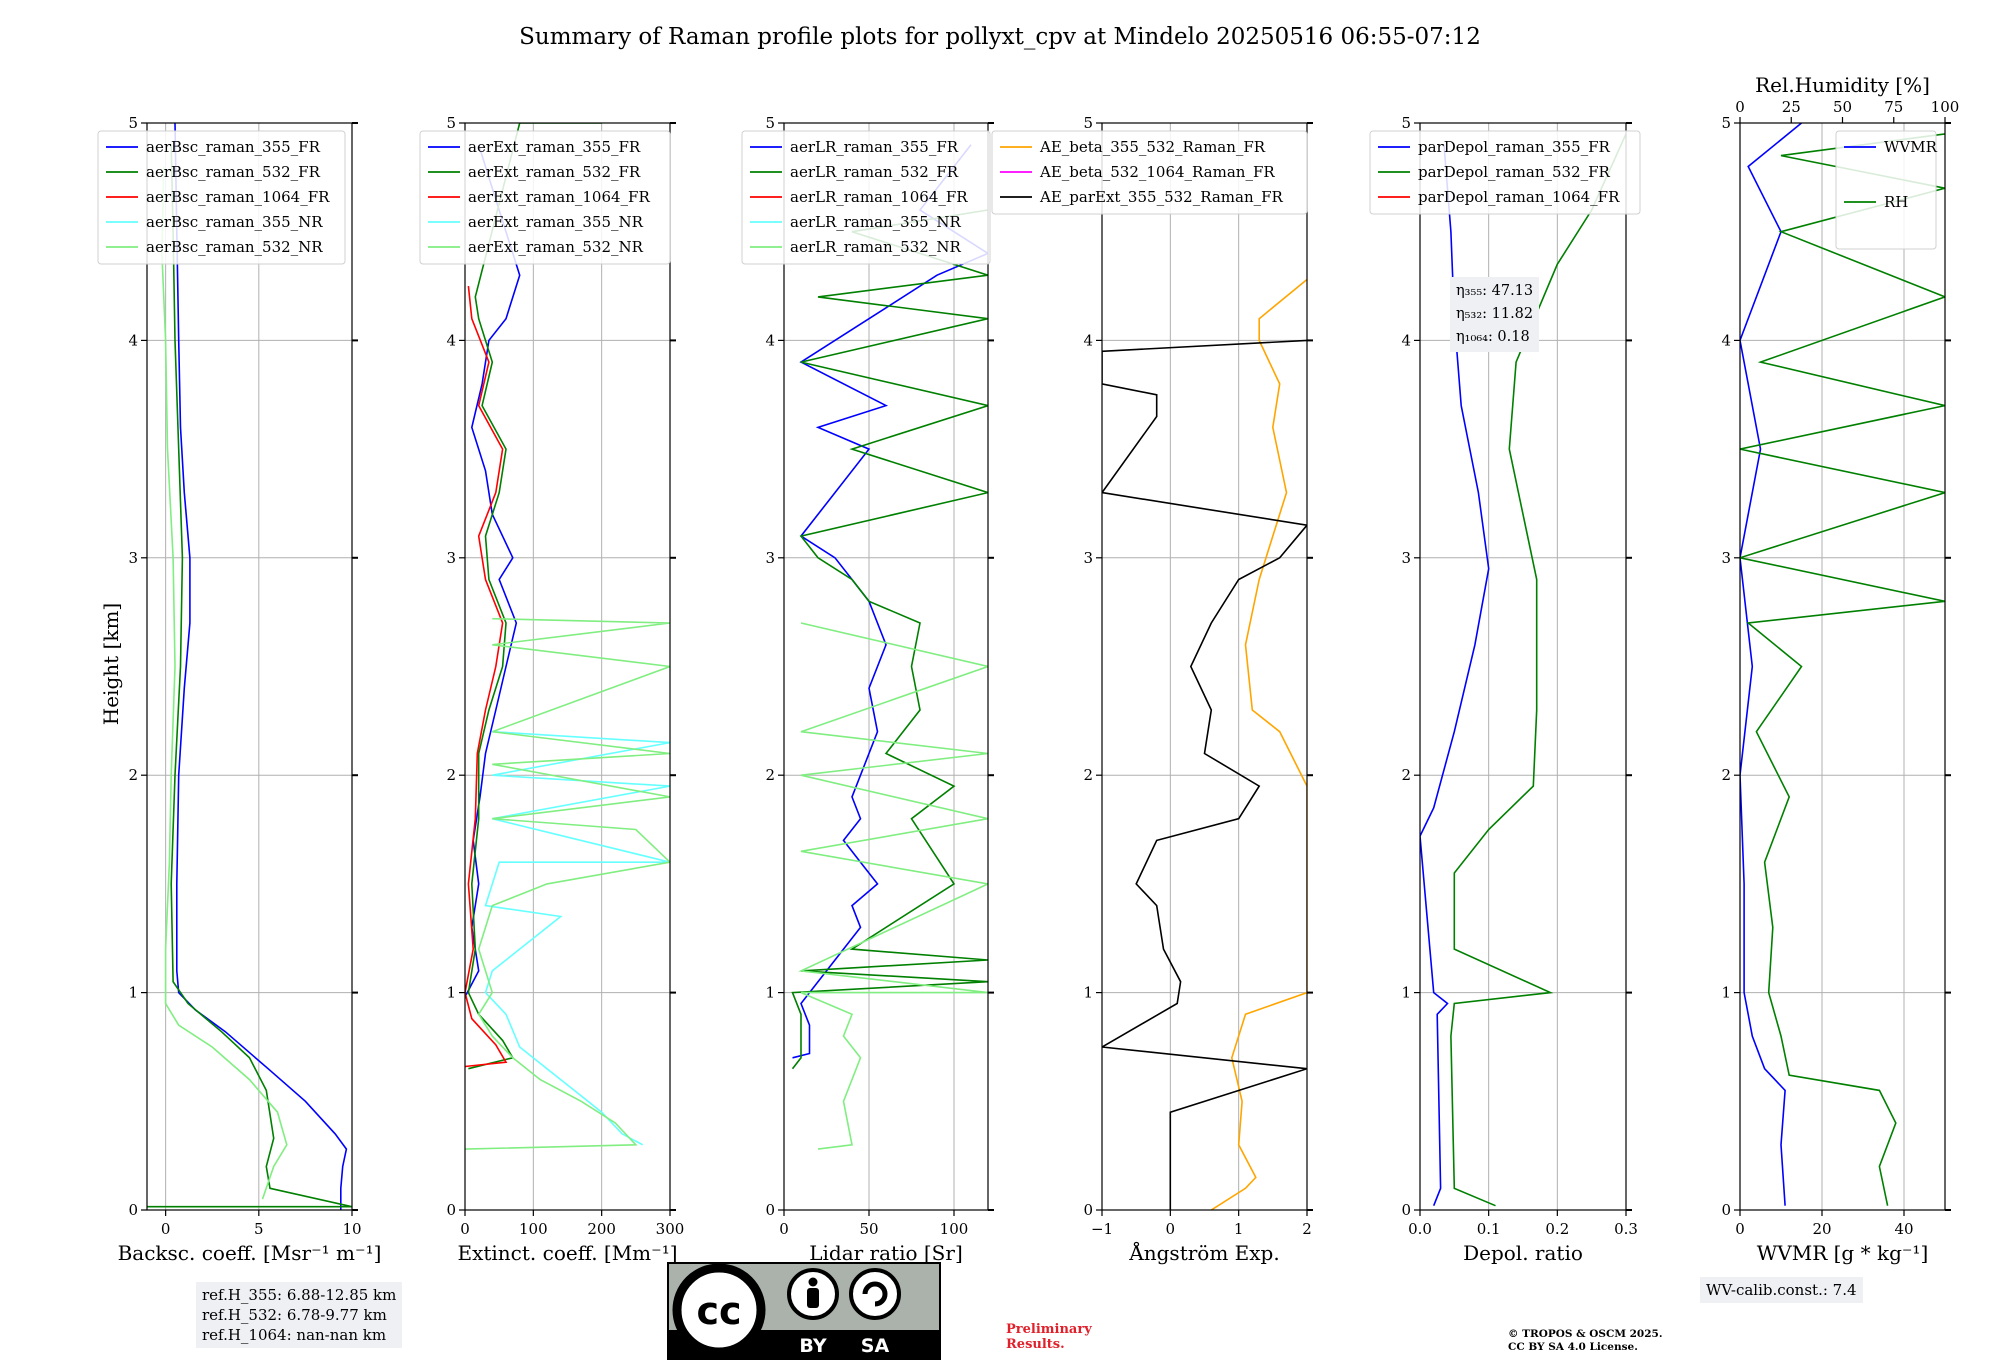 This screenshot has height=1360, width=2000. I want to click on legend-entry: aerExt_raman_355_NR, so click(556, 222).